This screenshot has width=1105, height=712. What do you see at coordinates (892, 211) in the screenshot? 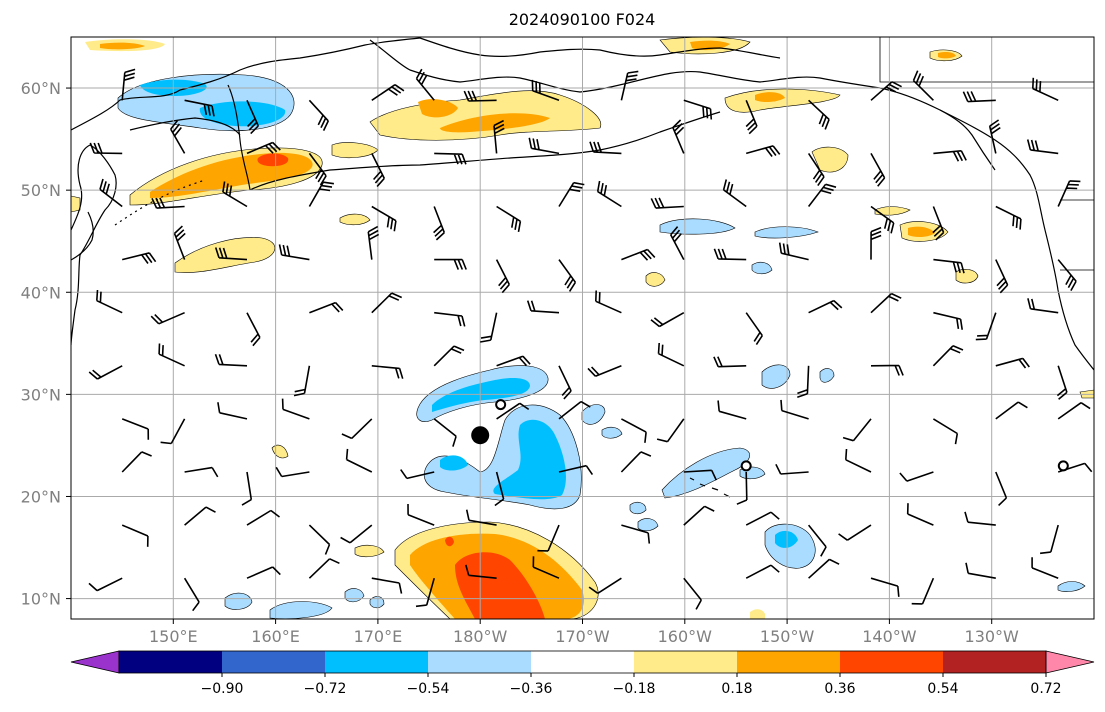
I see `shade-yellow-east3` at bounding box center [892, 211].